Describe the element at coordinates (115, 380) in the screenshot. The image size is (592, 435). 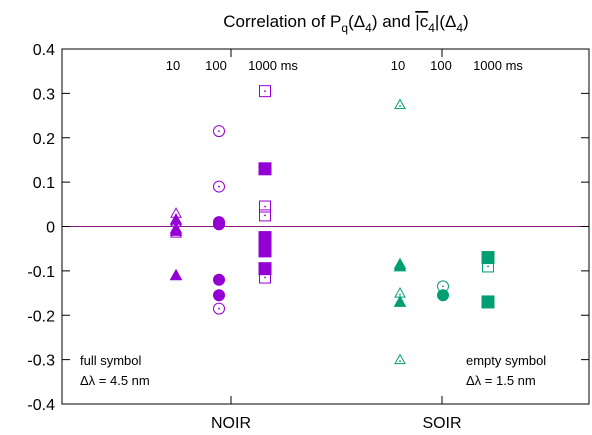
I see `annotation-full-resolution: Δλ = 4.5 nm` at that location.